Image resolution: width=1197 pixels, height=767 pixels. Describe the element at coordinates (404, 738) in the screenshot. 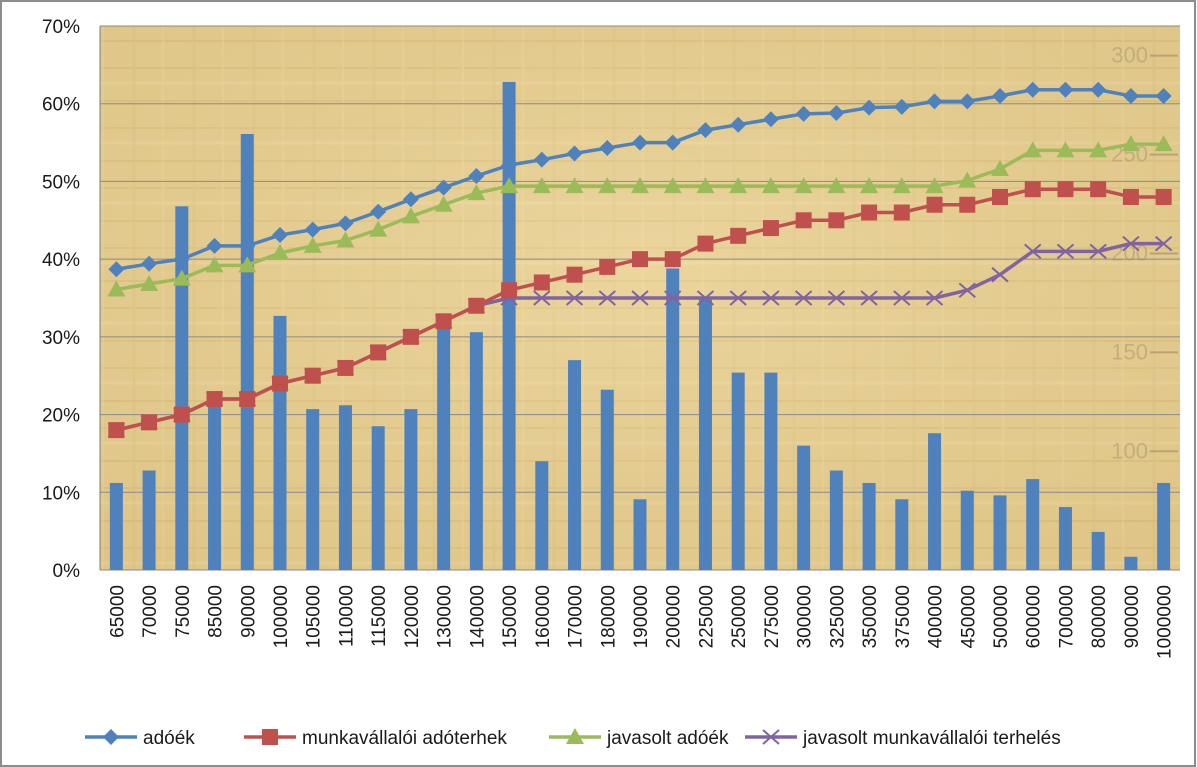

I see `legend-label: munkavállalói adóterhek` at that location.